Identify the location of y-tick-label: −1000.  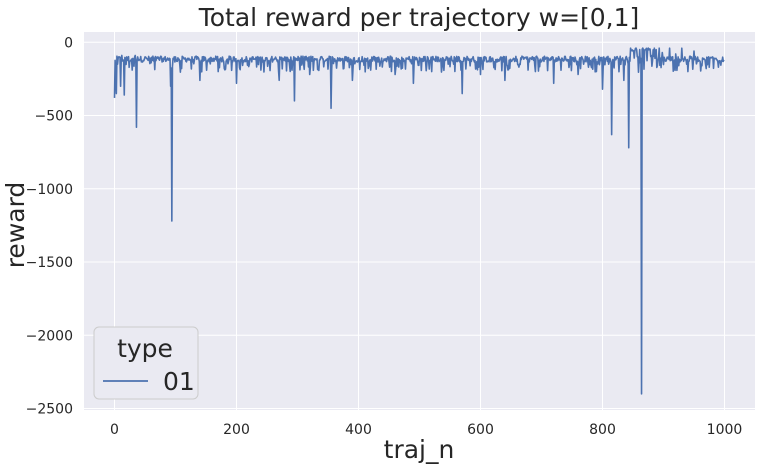
(49, 190).